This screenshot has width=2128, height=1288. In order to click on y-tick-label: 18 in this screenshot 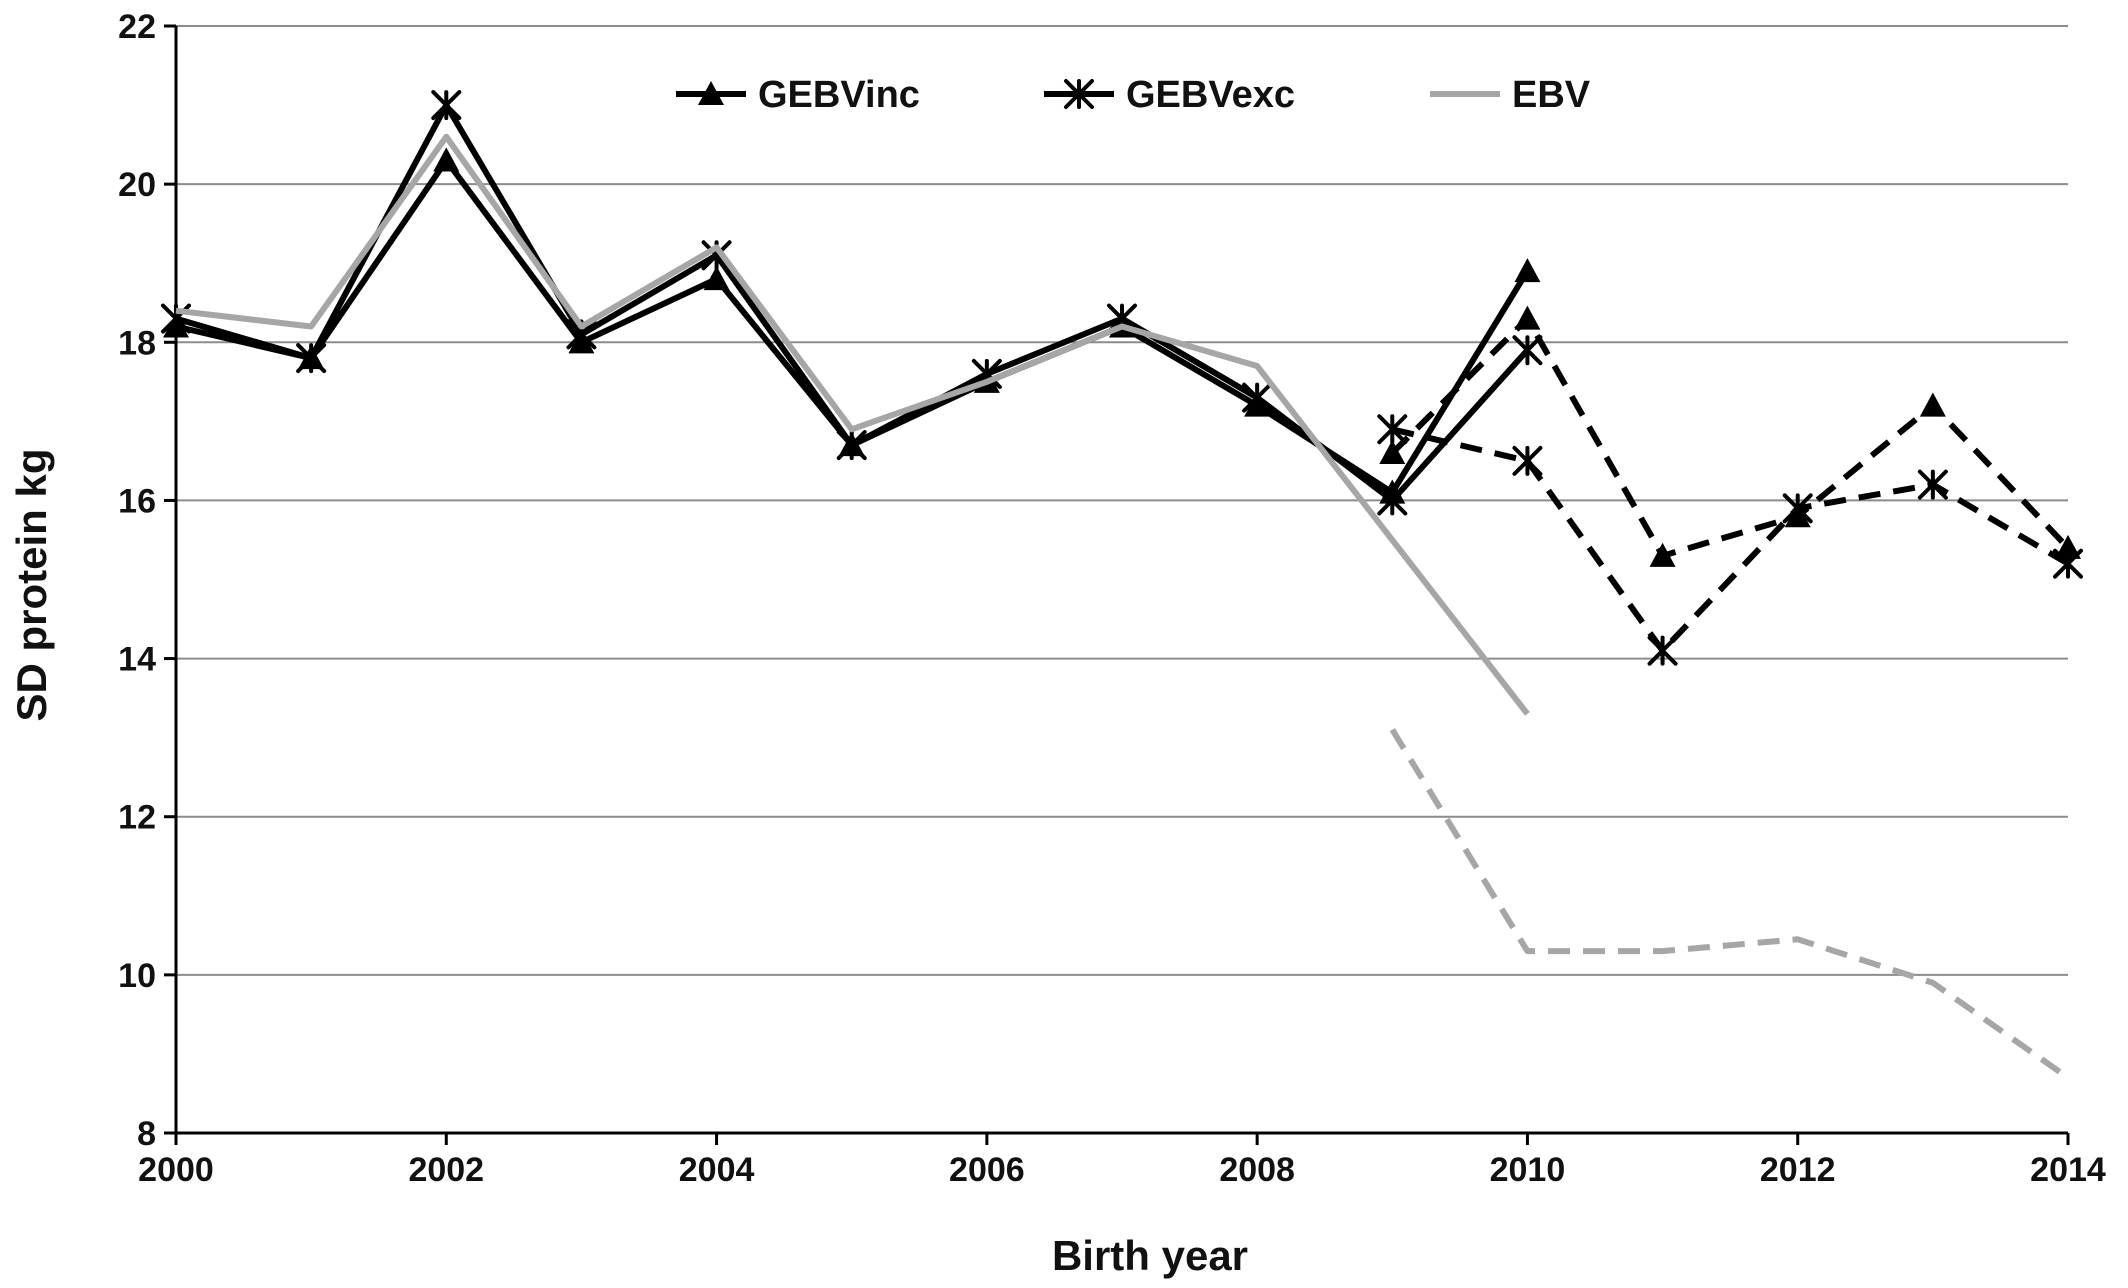, I will do `click(137, 343)`.